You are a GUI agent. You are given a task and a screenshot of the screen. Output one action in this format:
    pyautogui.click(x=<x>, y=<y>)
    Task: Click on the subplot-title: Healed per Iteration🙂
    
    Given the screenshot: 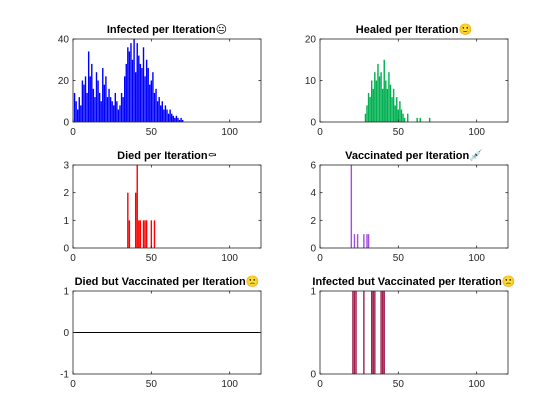 What is the action you would take?
    pyautogui.click(x=414, y=29)
    